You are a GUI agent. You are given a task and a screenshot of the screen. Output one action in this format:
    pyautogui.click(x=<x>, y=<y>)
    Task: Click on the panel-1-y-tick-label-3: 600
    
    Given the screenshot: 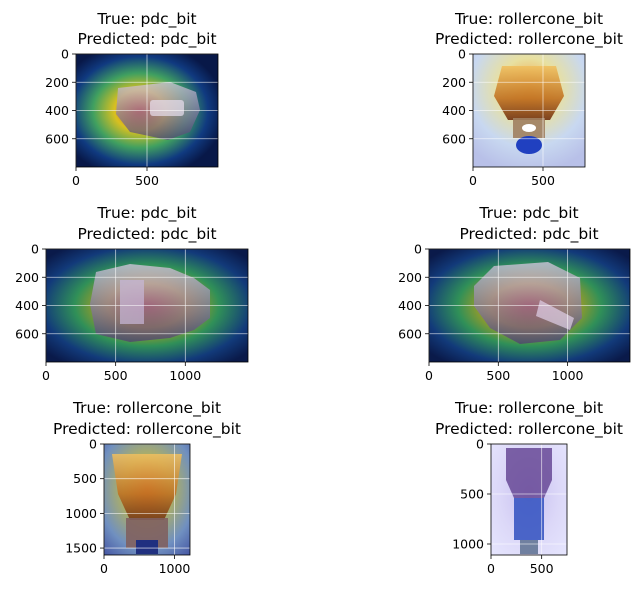 What is the action you would take?
    pyautogui.click(x=57, y=138)
    